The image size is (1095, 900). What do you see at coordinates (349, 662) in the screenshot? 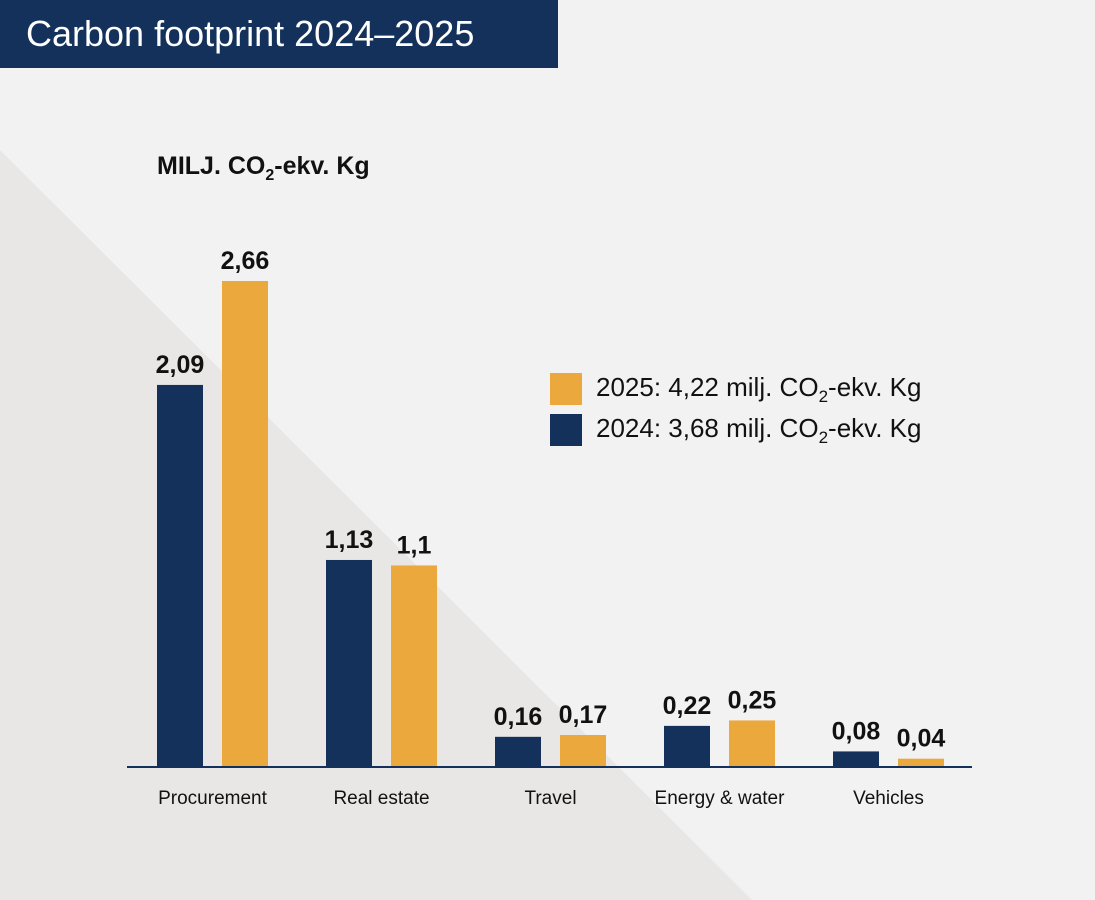
I see `bar-real-estate-2024` at bounding box center [349, 662].